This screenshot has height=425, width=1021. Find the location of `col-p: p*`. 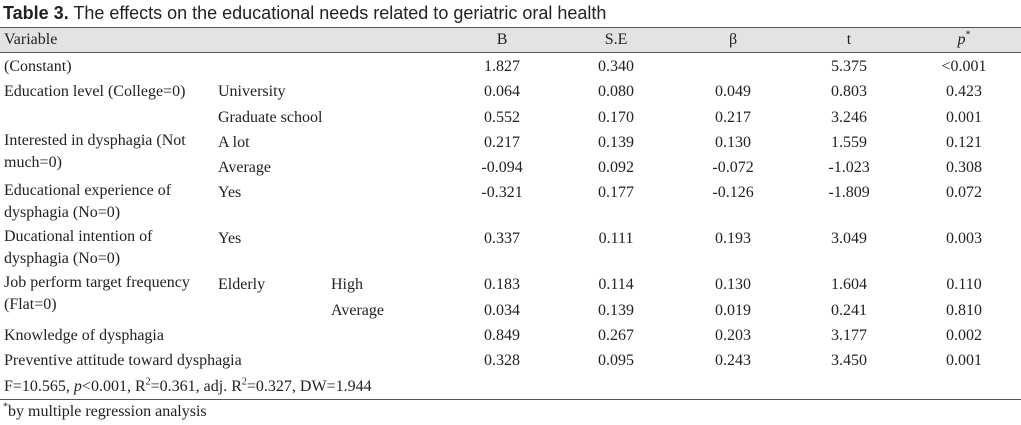

col-p: p* is located at coordinates (964, 40).